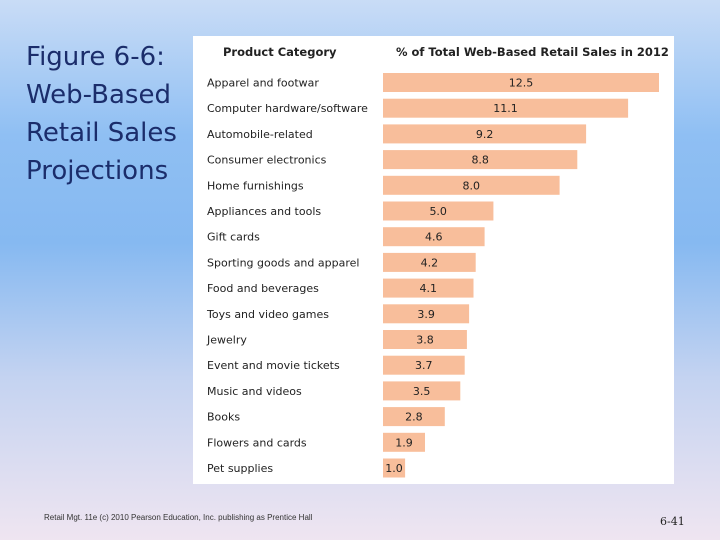 The height and width of the screenshot is (540, 720). Describe the element at coordinates (95, 57) in the screenshot. I see `title-line-1: Figure 6-6:` at that location.